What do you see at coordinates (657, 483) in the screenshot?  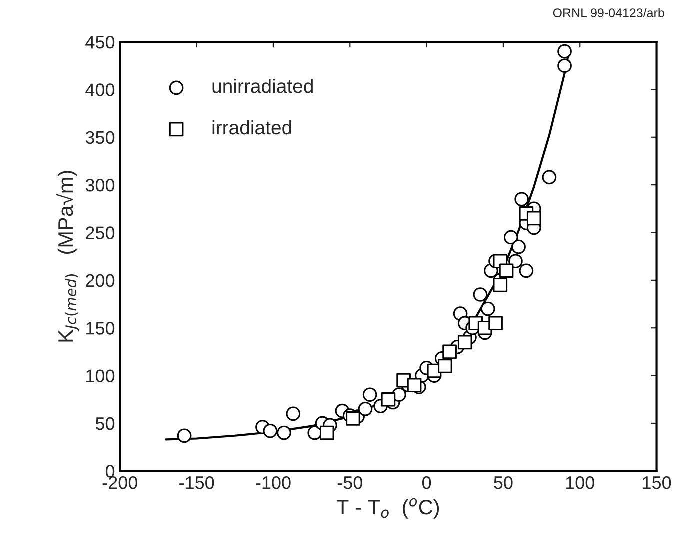 I see `x-tick-label: 150` at bounding box center [657, 483].